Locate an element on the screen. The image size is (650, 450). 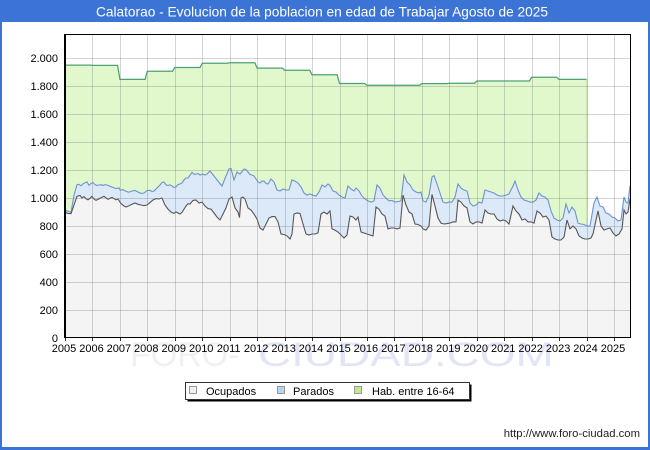
svg-text: 2005 is located at coordinates (64, 349).